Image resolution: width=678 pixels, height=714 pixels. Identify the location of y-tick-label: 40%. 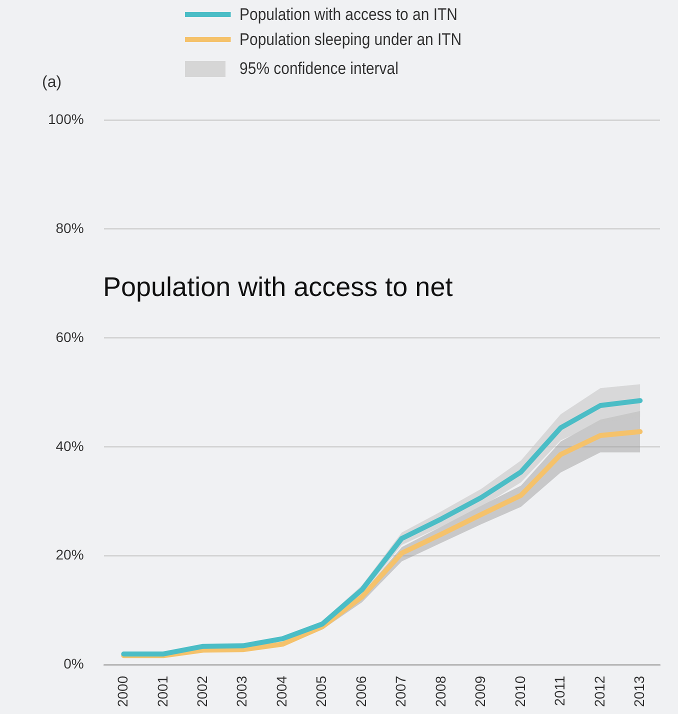
(70, 446).